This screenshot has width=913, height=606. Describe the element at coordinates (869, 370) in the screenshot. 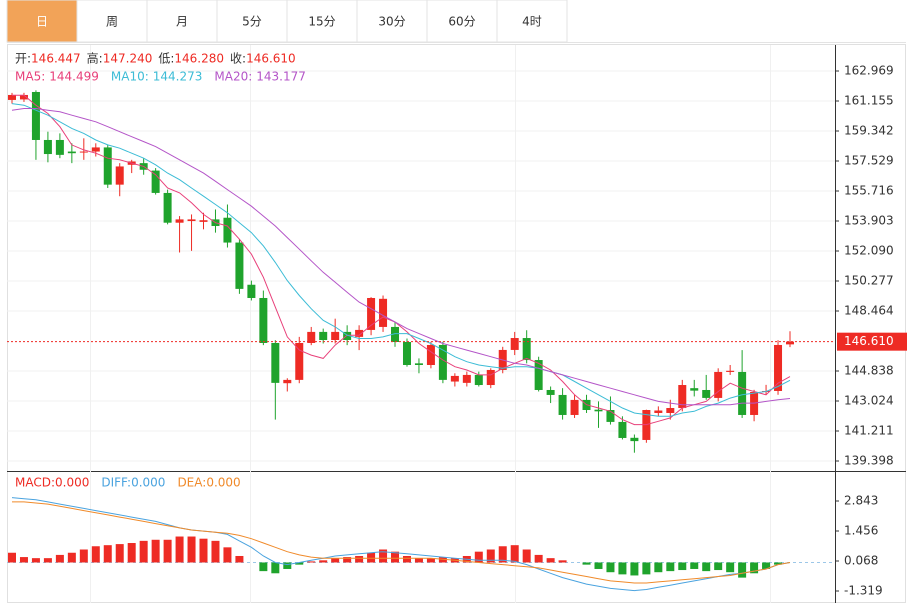

I see `y-tick-label: 144.838` at that location.